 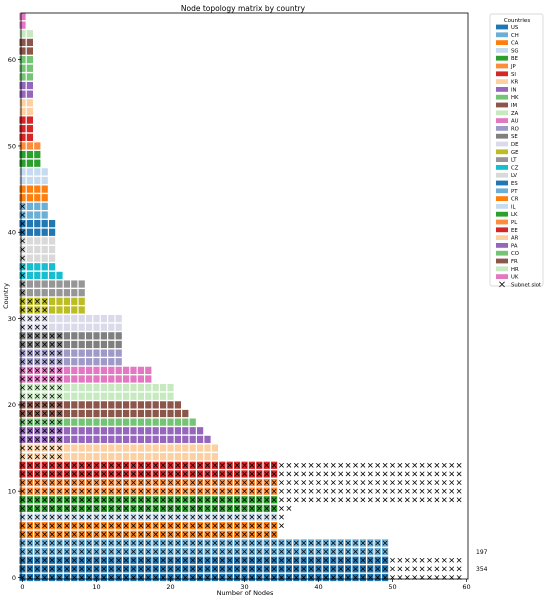 I want to click on legend-label: PL, so click(x=514, y=223).